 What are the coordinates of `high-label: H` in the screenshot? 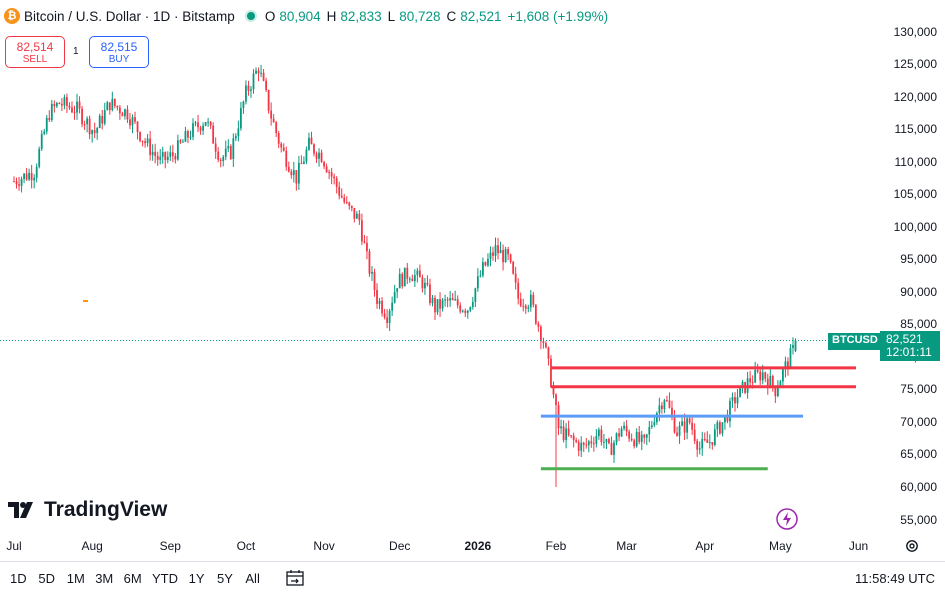 It's located at (331, 16).